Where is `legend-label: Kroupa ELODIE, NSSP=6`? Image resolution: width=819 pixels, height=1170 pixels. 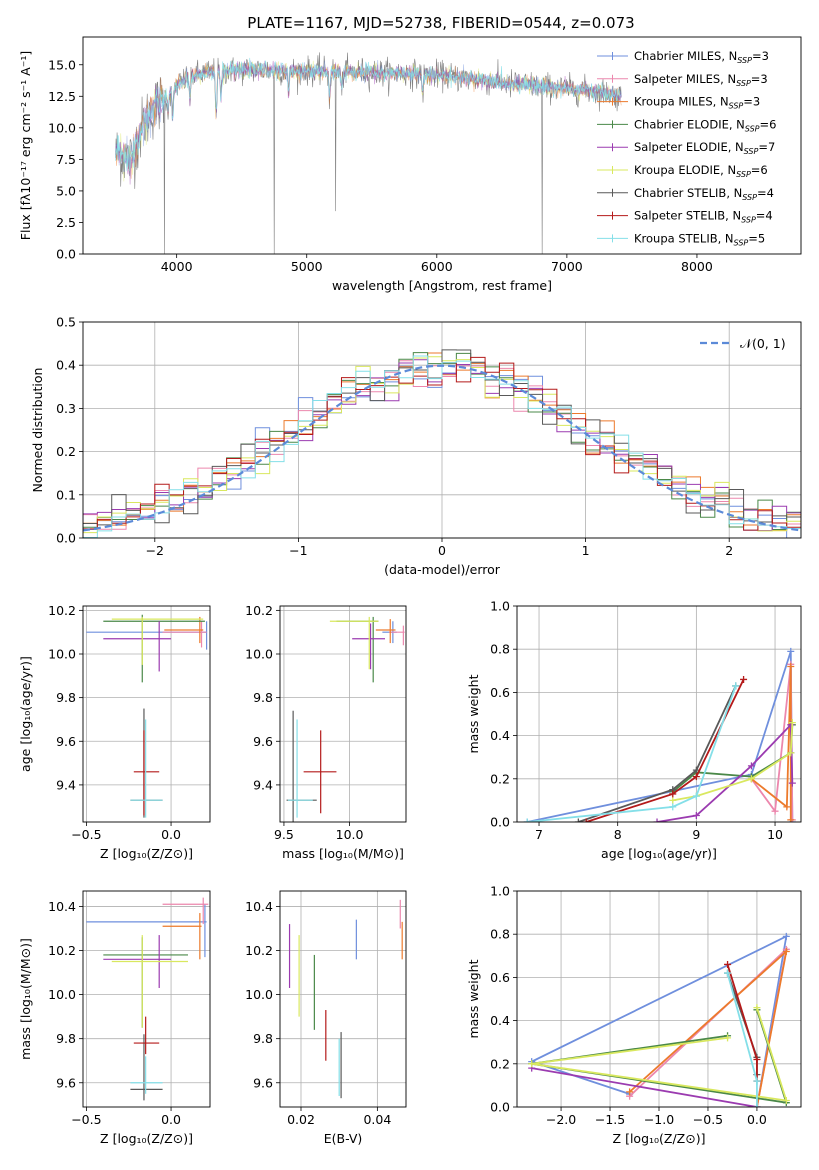 legend-label: Kroupa ELODIE, NSSP=6 is located at coordinates (701, 171).